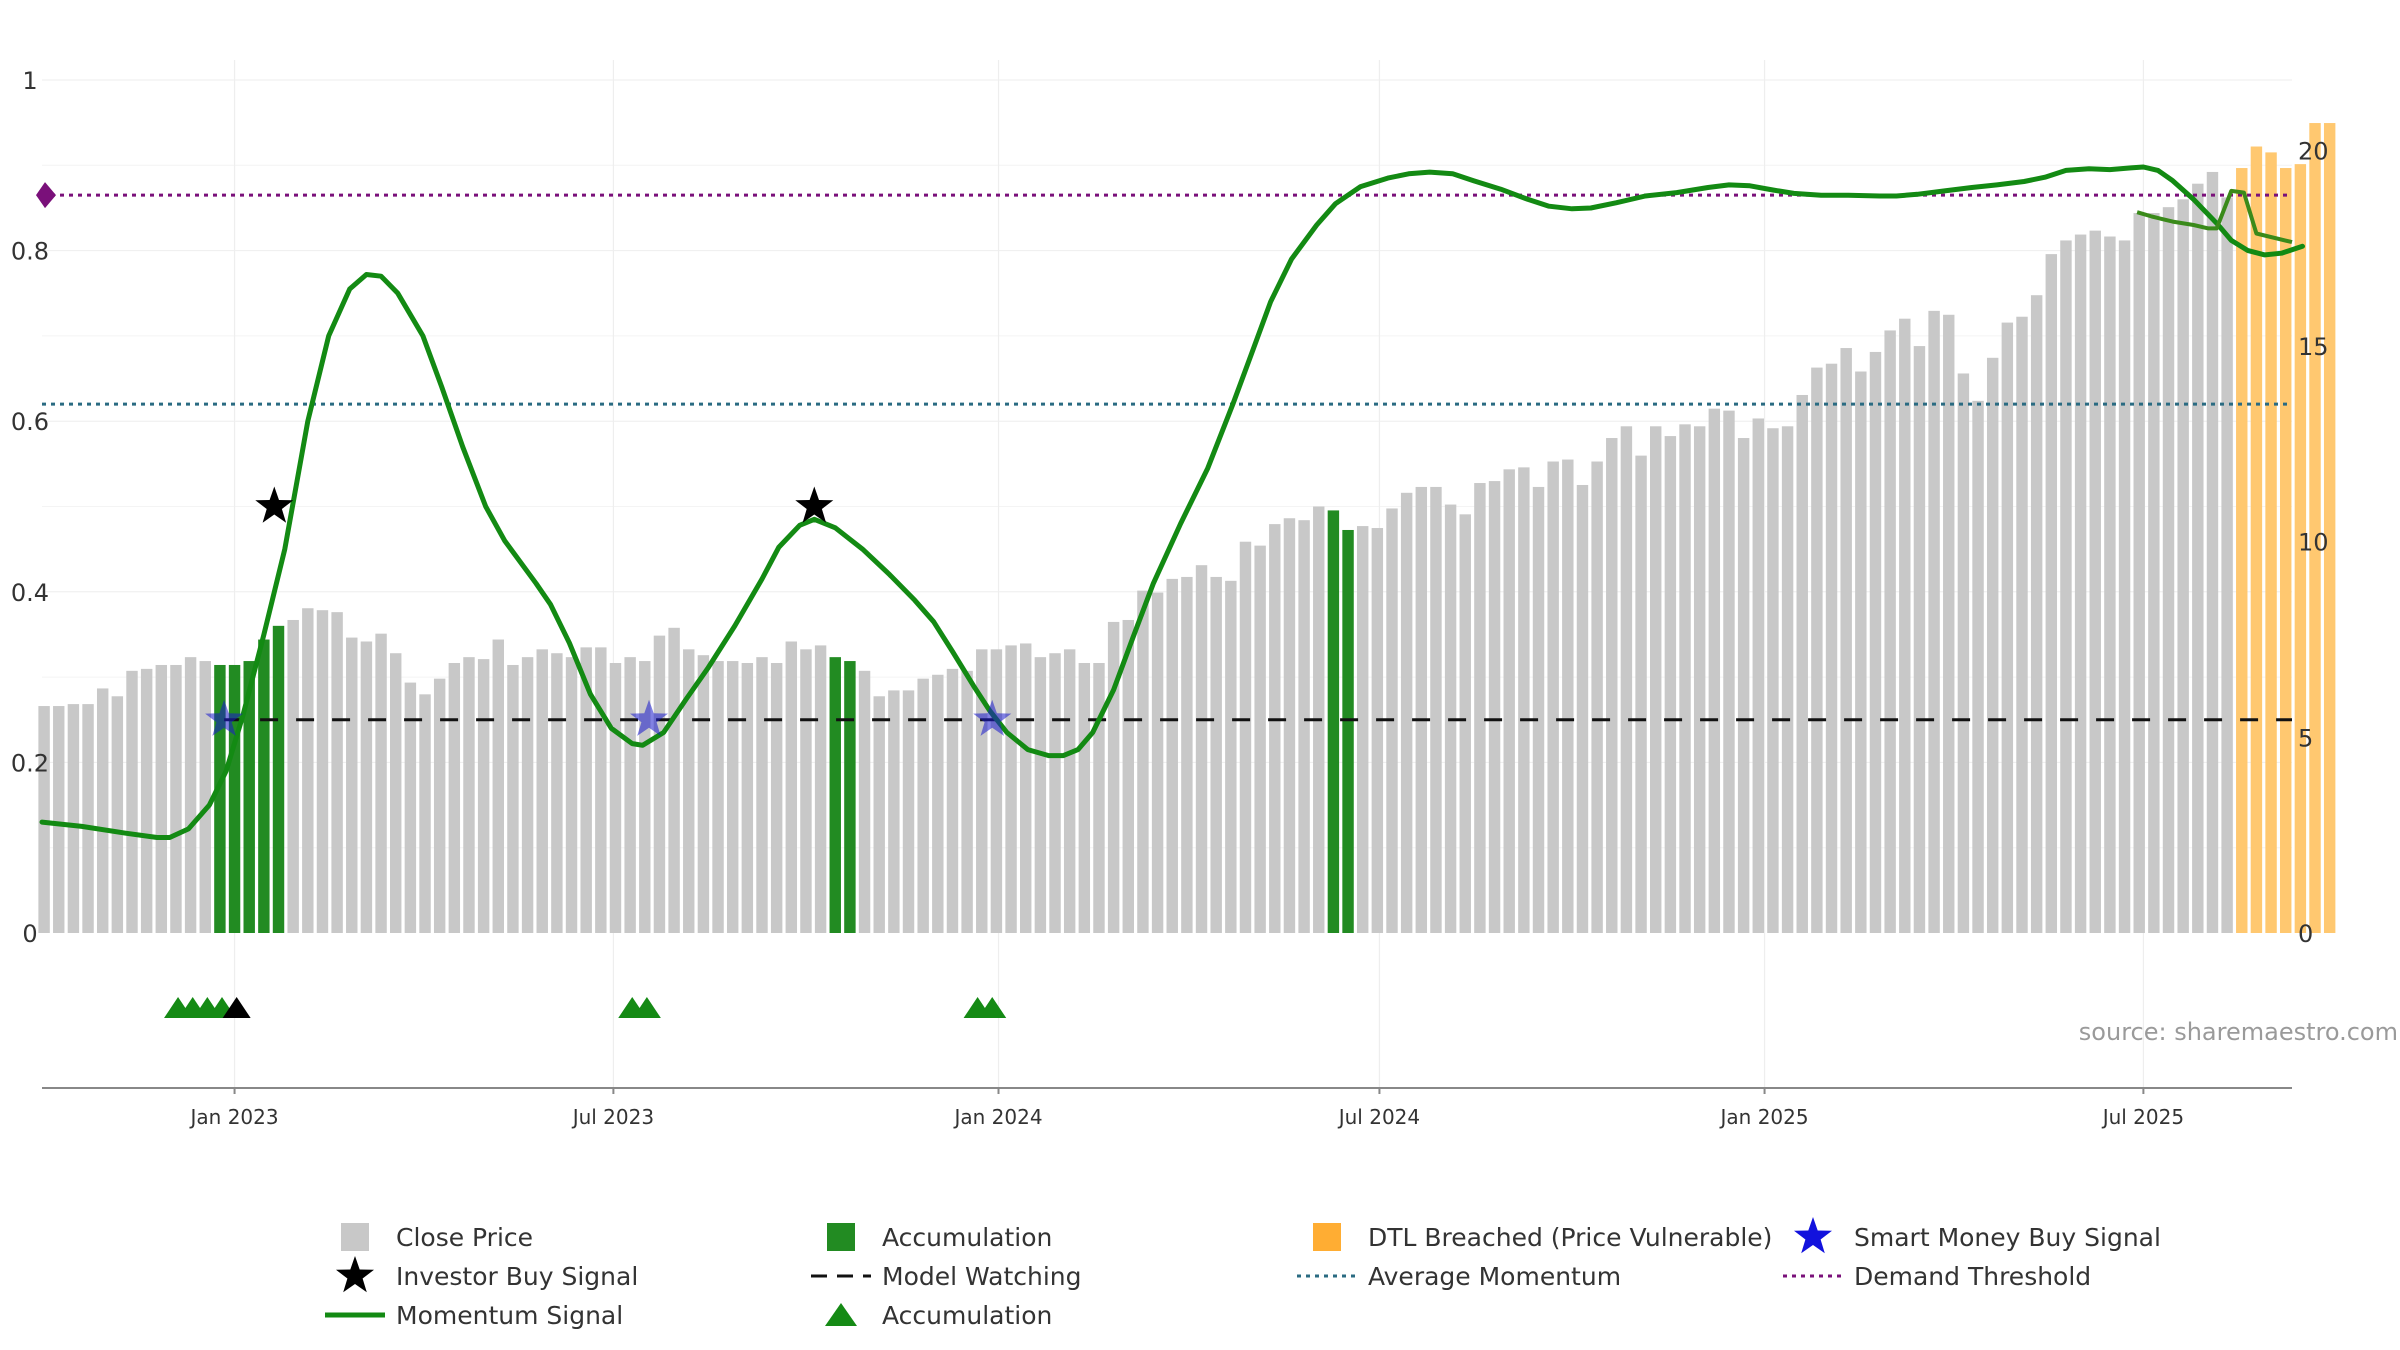 This screenshot has height=1350, width=2400. I want to click on investor-star, so click(814, 504).